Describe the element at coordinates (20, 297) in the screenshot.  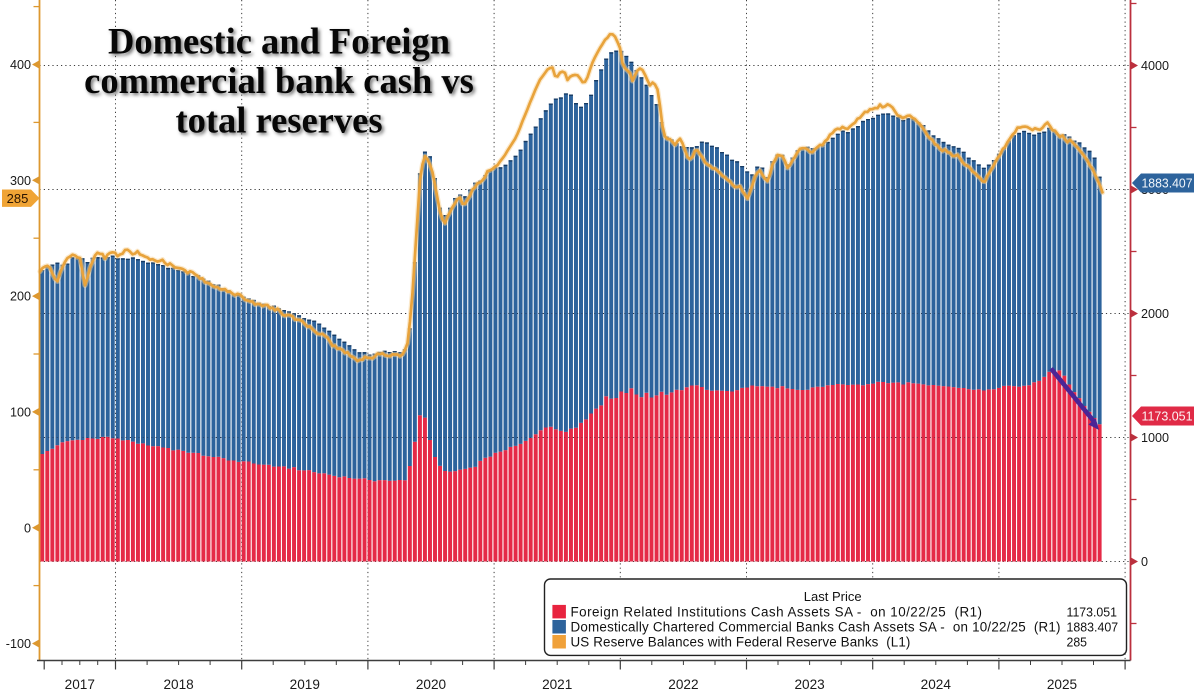
I see `svg-text: 200` at that location.